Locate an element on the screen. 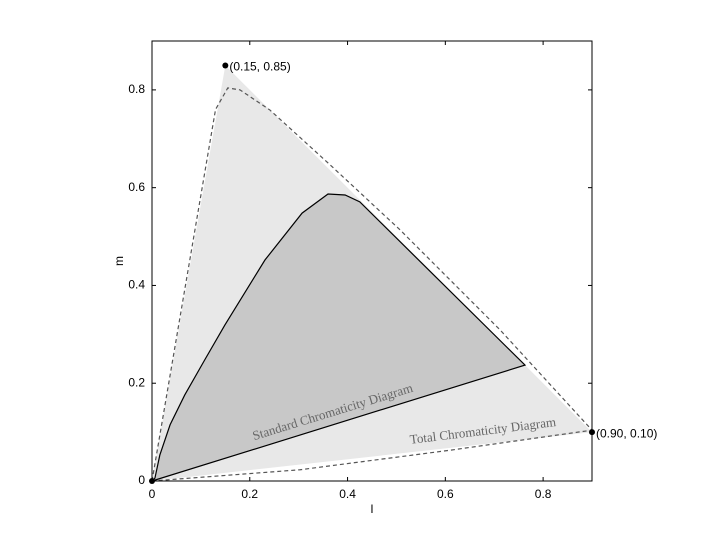 This screenshot has height=547, width=720. y-tick-label: 0.2 is located at coordinates (136, 382).